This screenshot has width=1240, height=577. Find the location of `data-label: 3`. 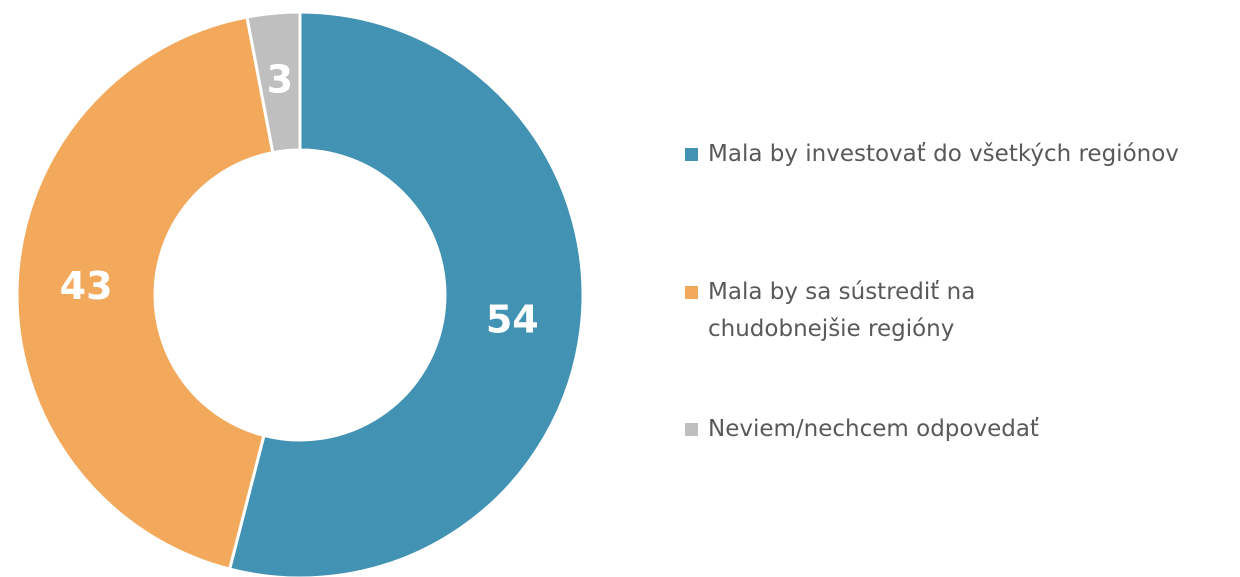

data-label: 3 is located at coordinates (280, 79).